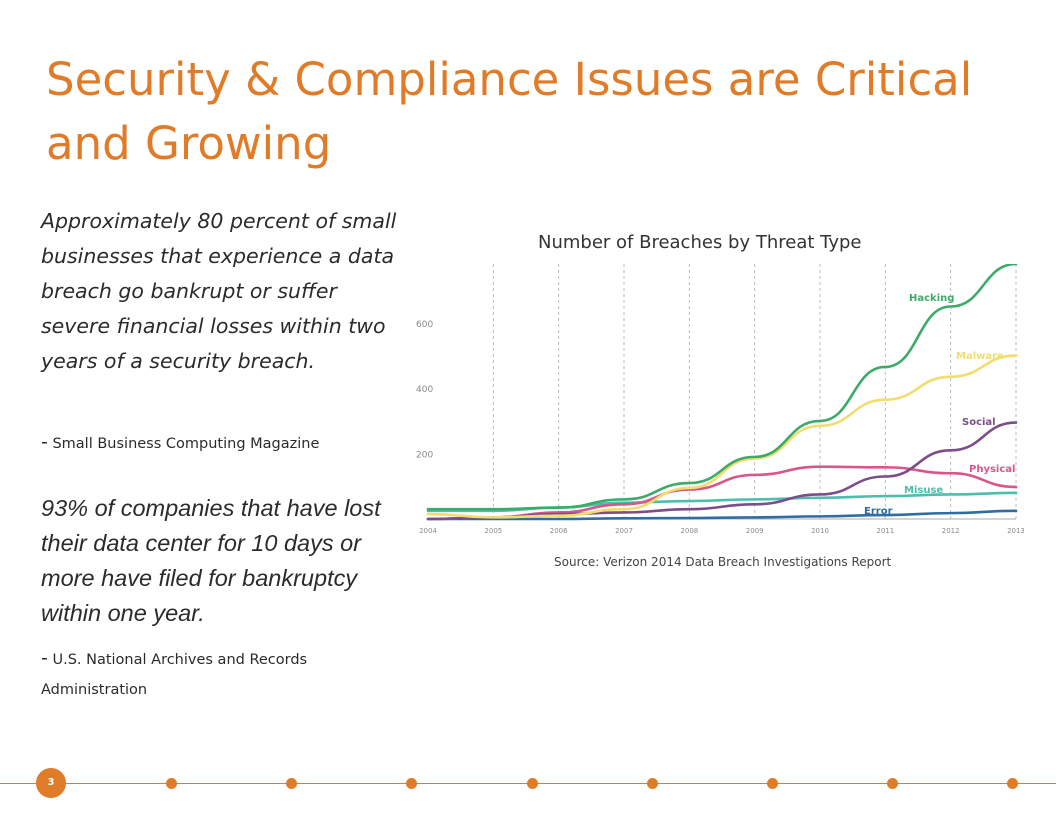  What do you see at coordinates (51, 783) in the screenshot?
I see `page-number-badge: 3` at bounding box center [51, 783].